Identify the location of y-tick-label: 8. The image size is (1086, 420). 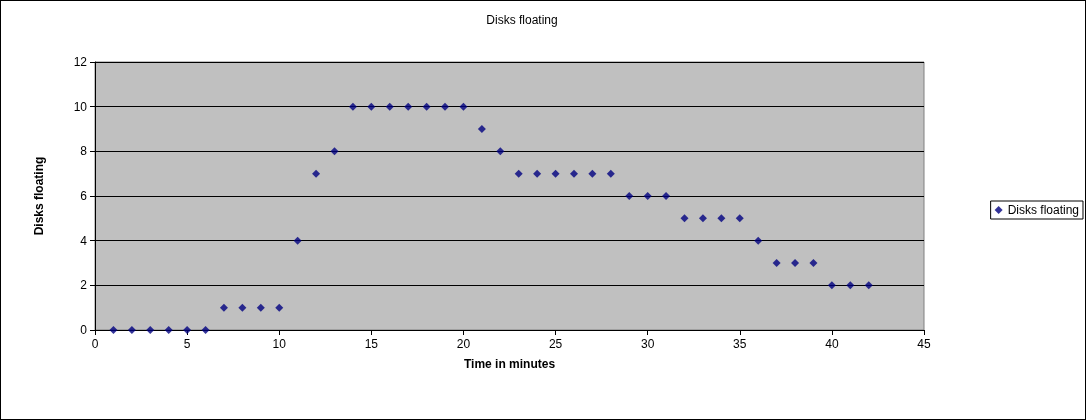
(84, 151).